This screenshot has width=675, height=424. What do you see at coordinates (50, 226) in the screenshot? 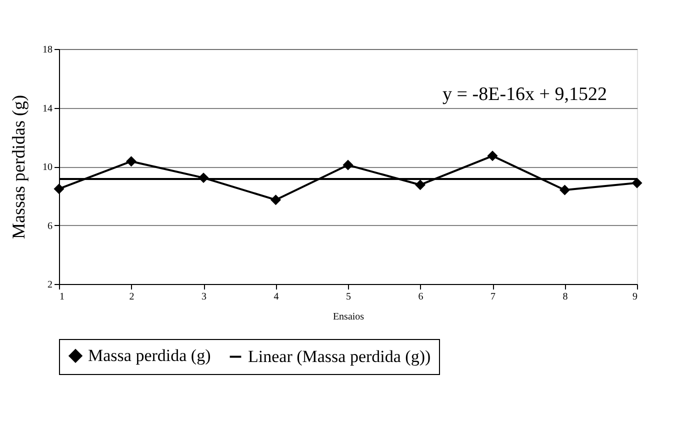
I see `y-tick-label: 6` at bounding box center [50, 226].